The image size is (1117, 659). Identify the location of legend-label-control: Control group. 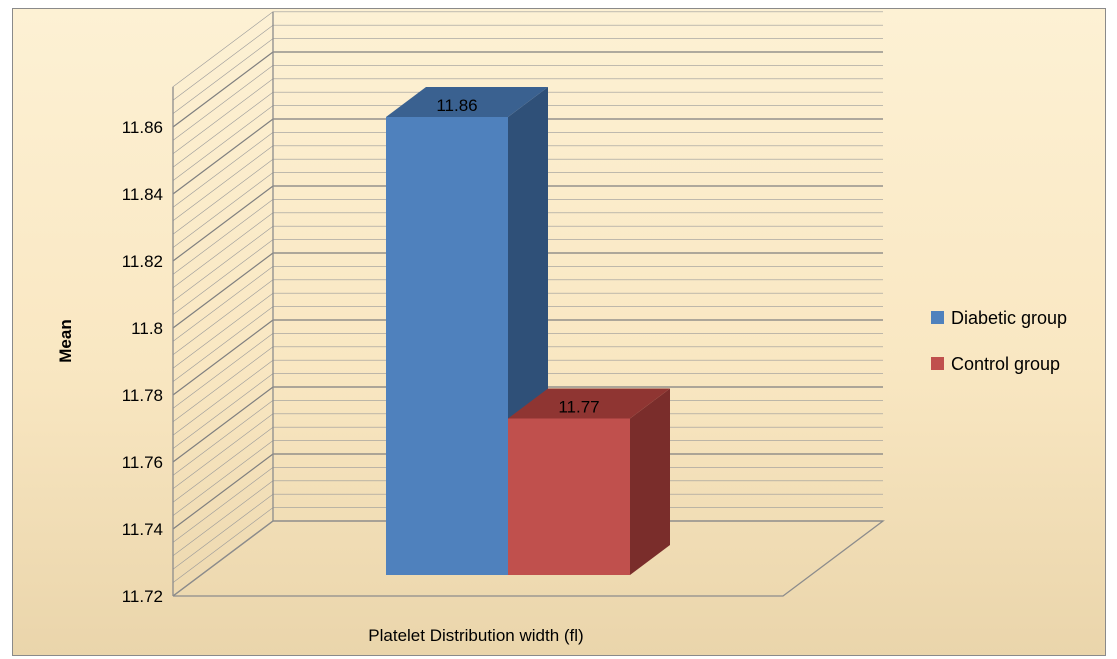
(1005, 364).